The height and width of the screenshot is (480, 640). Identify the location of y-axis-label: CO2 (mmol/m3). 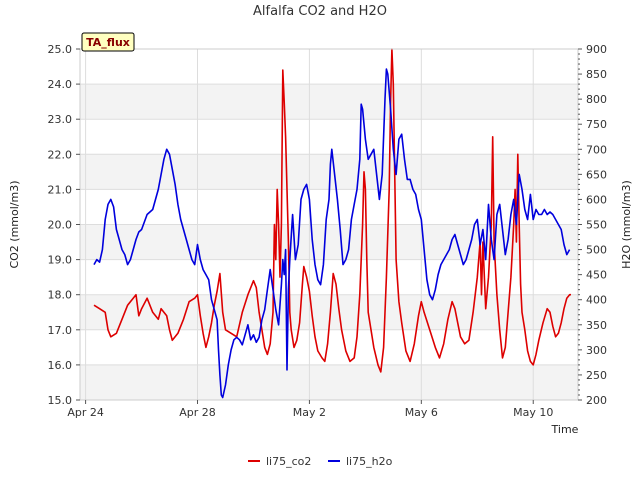
(14, 224).